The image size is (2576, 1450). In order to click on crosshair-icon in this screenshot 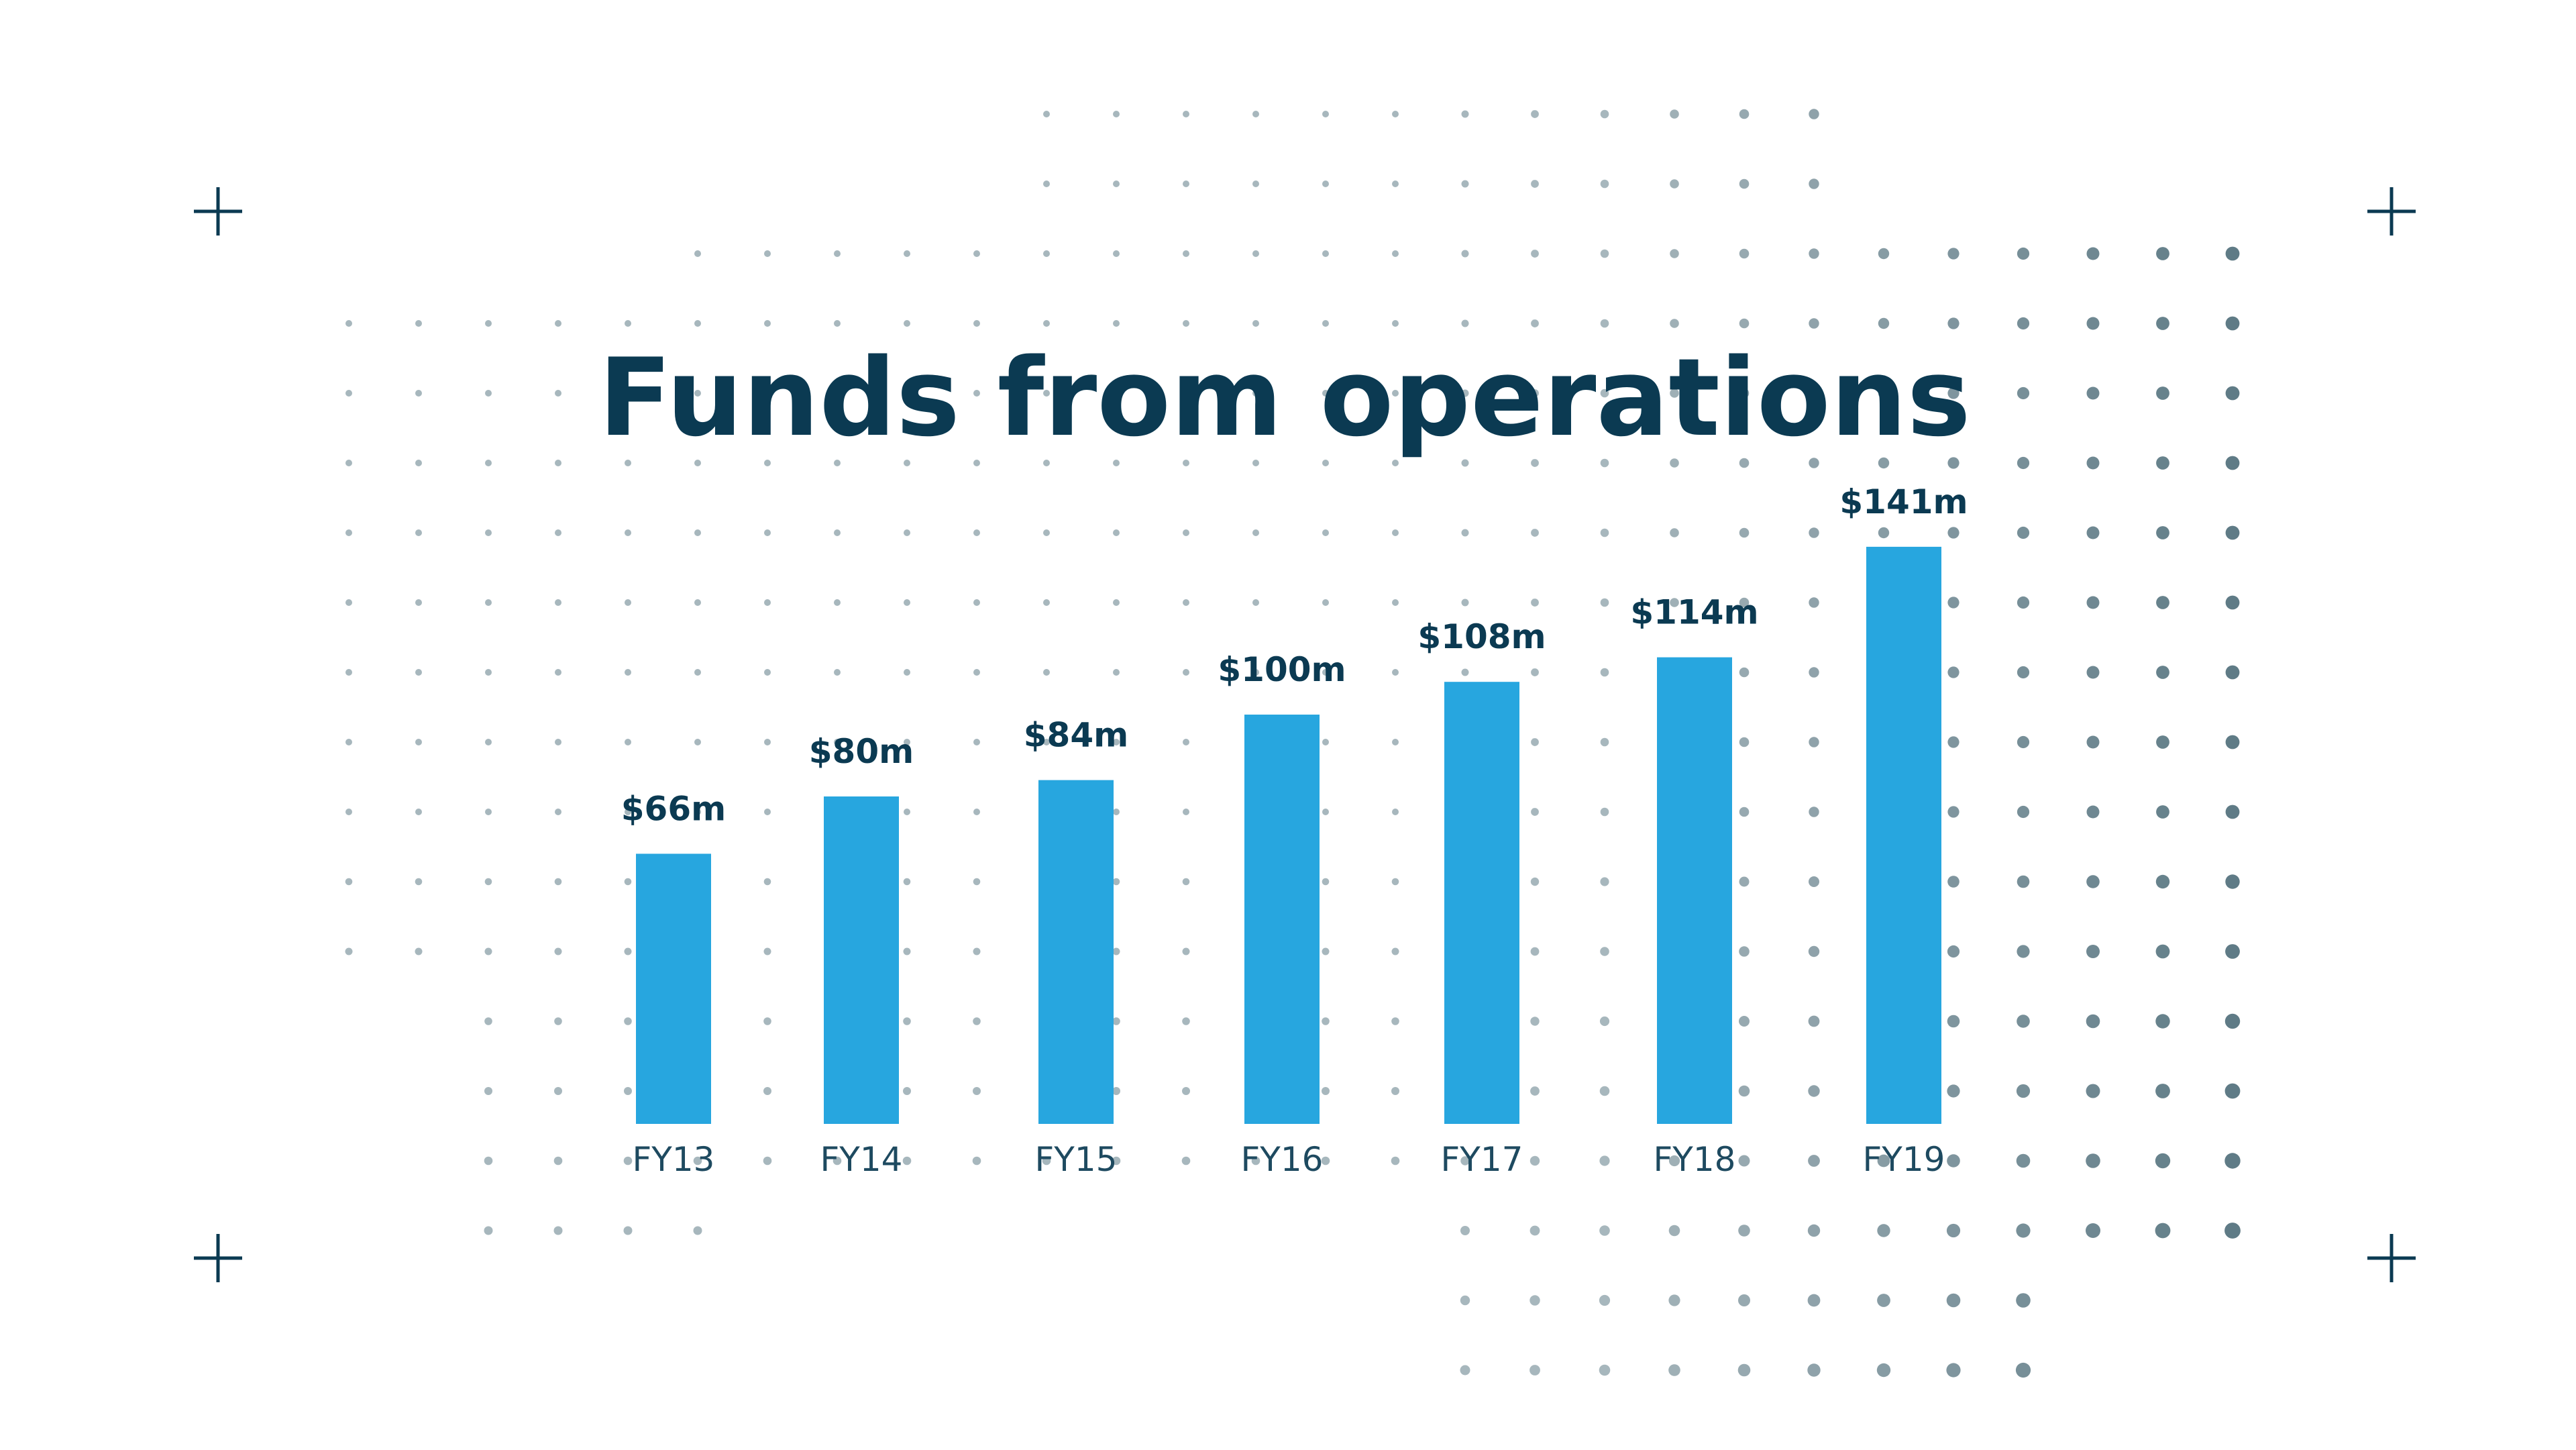, I will do `click(2391, 1258)`.